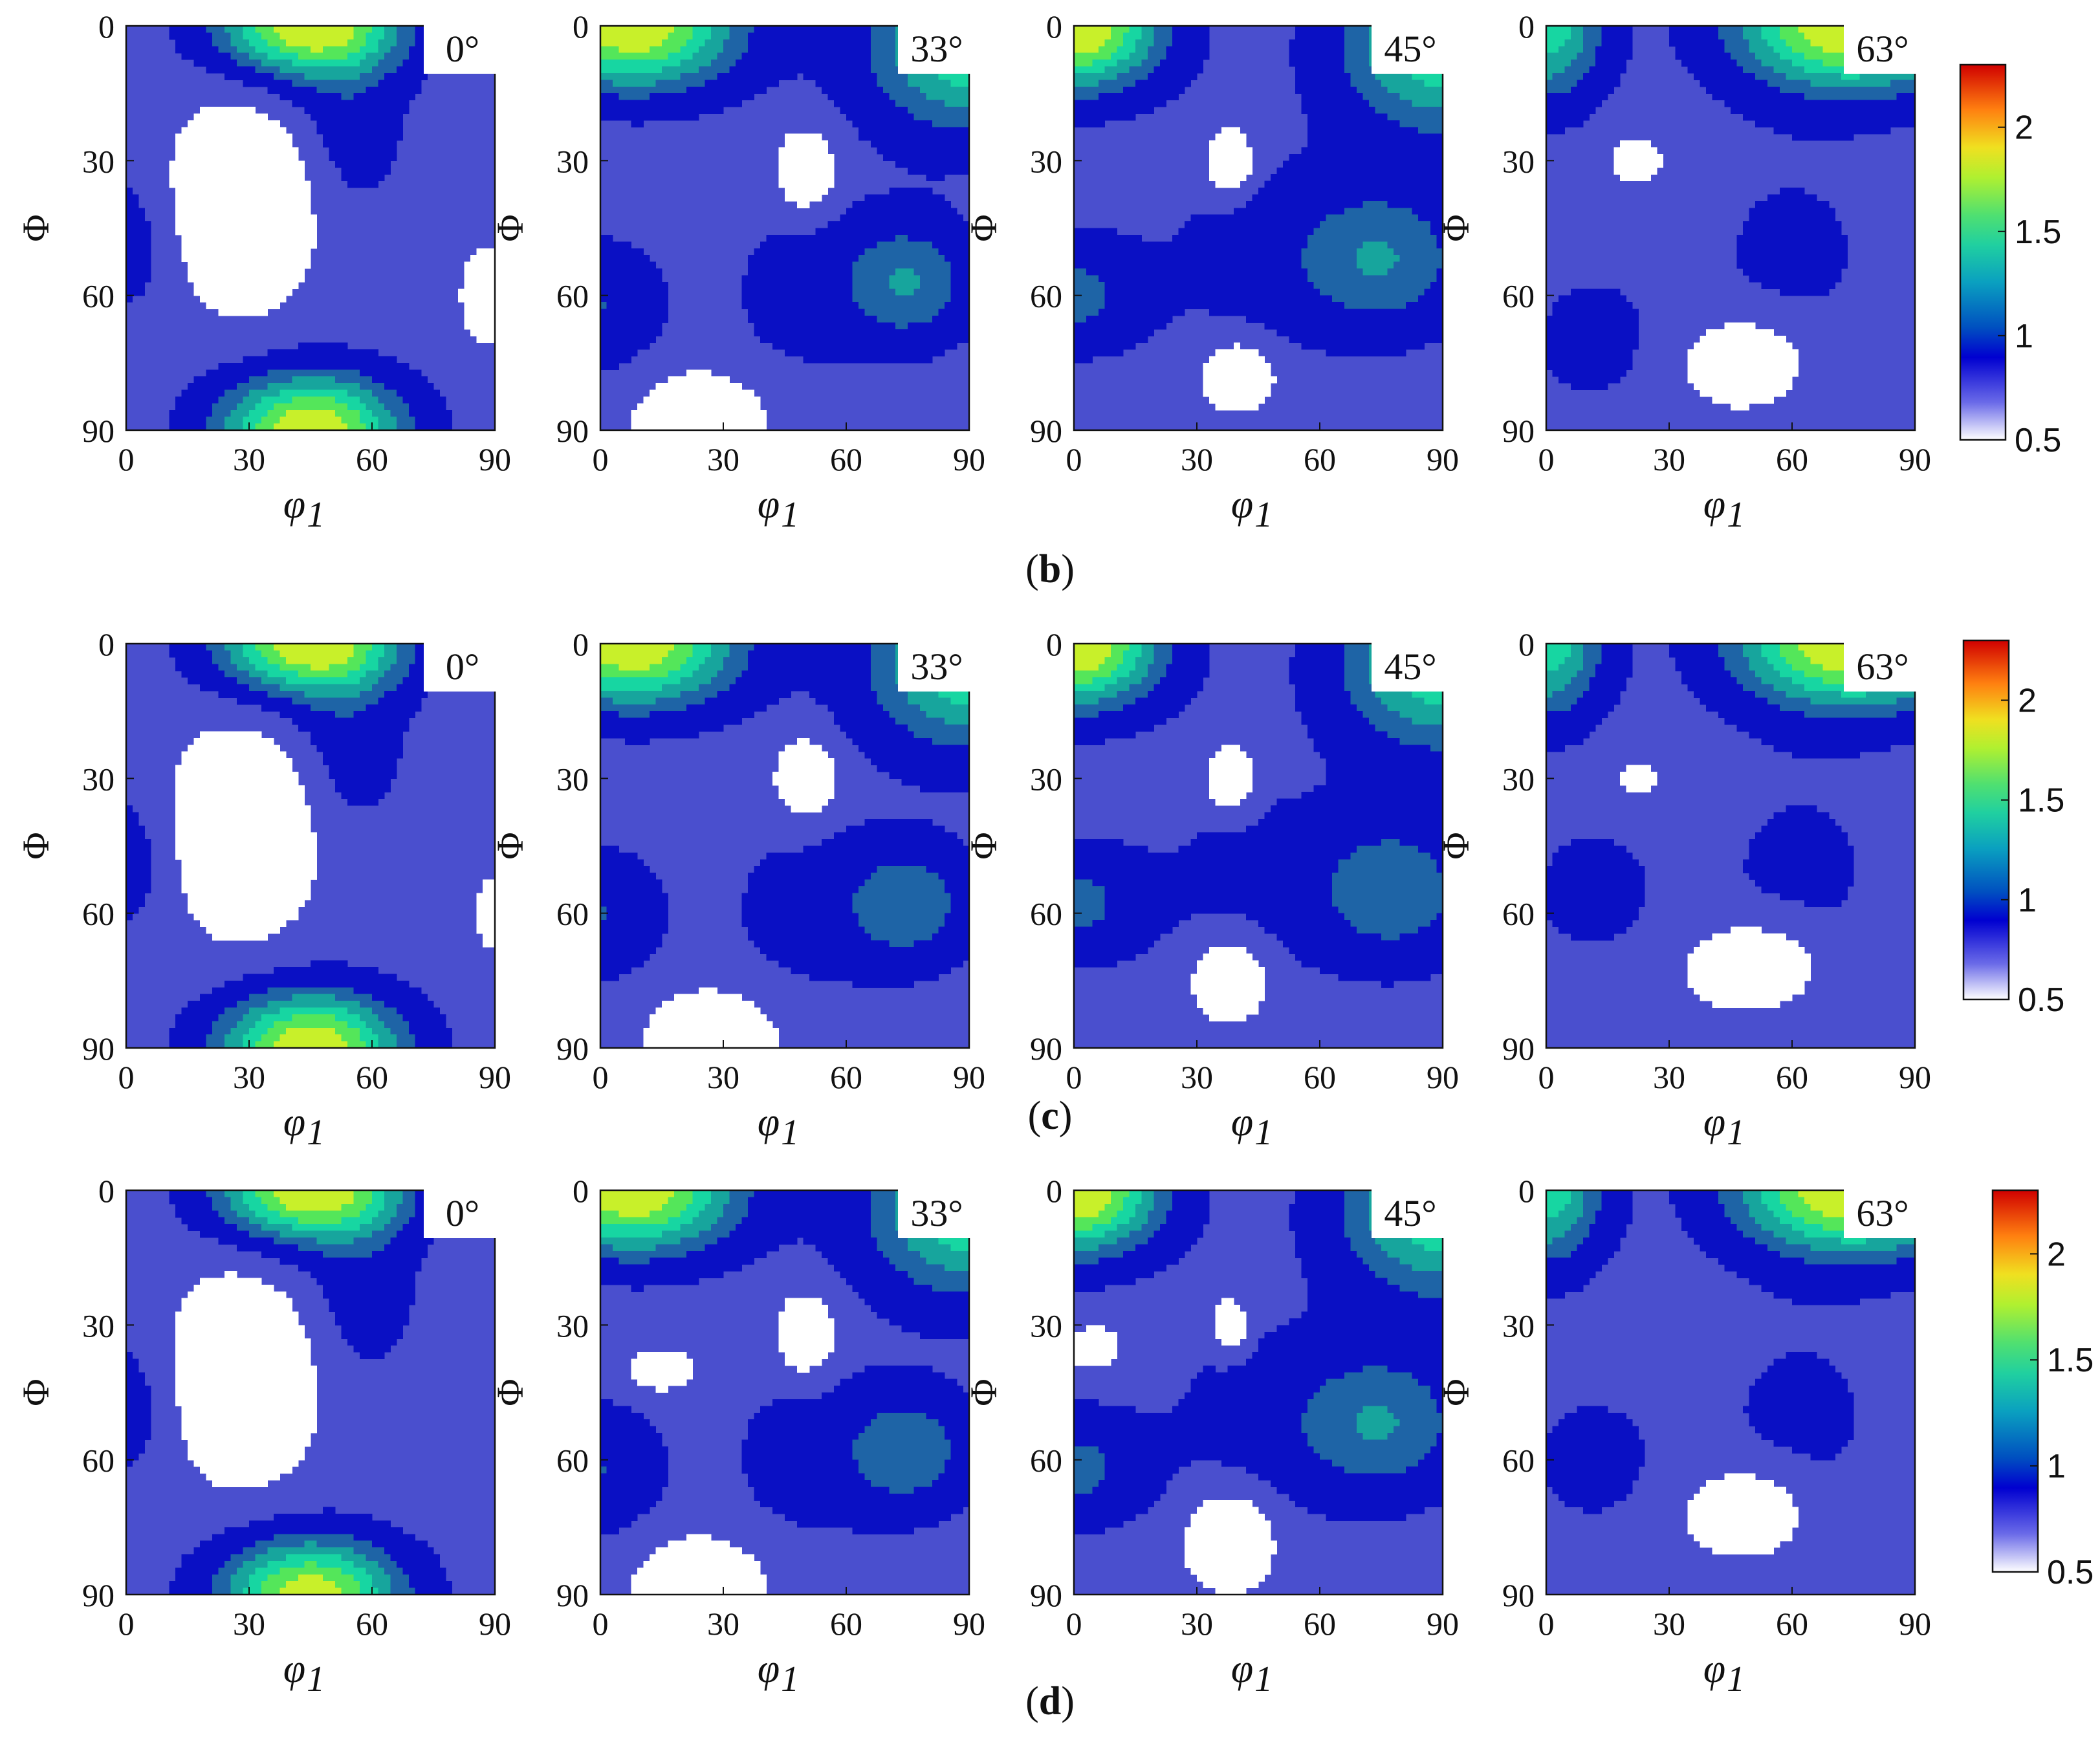 The image size is (2100, 1744). I want to click on x-axis-label: φ1, so click(304, 1126).